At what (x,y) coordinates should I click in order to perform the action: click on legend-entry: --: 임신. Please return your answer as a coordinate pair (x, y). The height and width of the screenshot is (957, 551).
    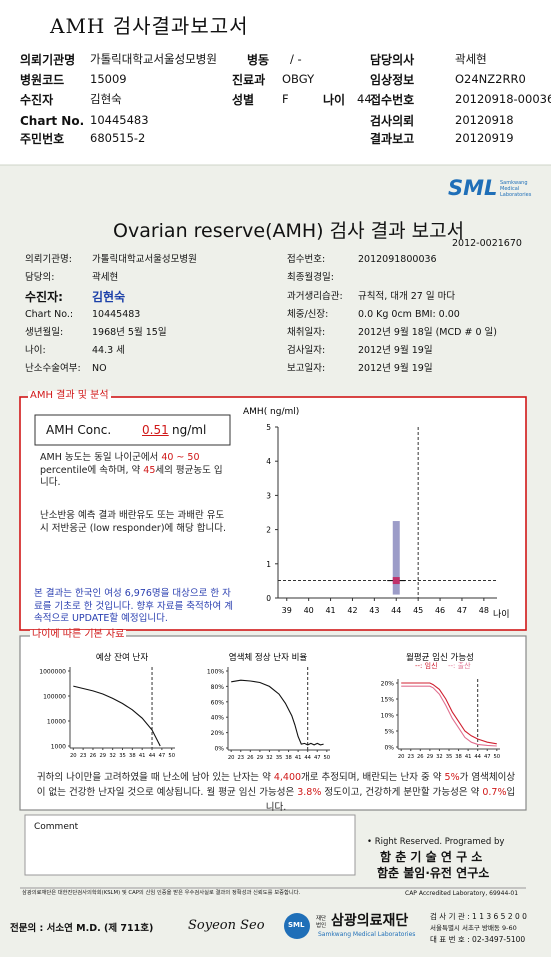
    Looking at the image, I should click on (426, 665).